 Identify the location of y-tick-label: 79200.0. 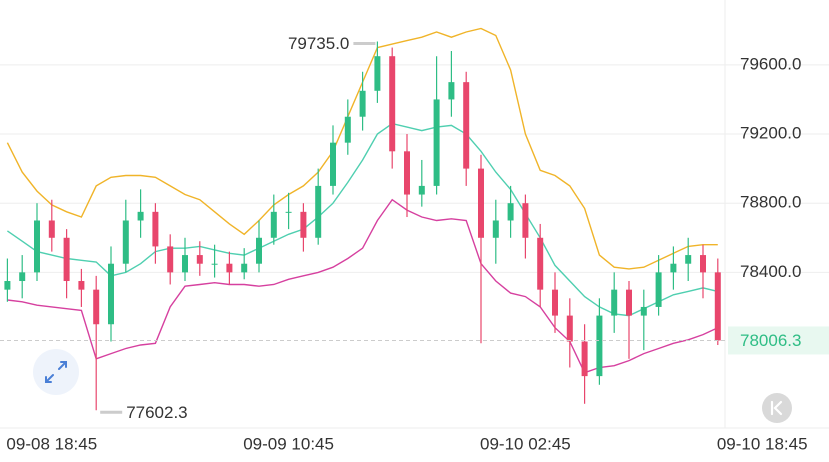
(770, 133).